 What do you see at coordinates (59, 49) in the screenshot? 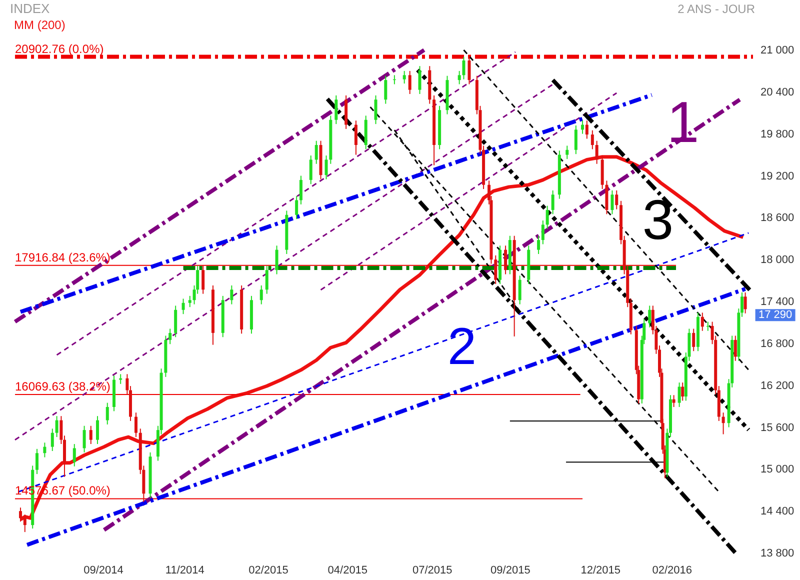
I see `series-label: 20902.76 (0.0%)` at bounding box center [59, 49].